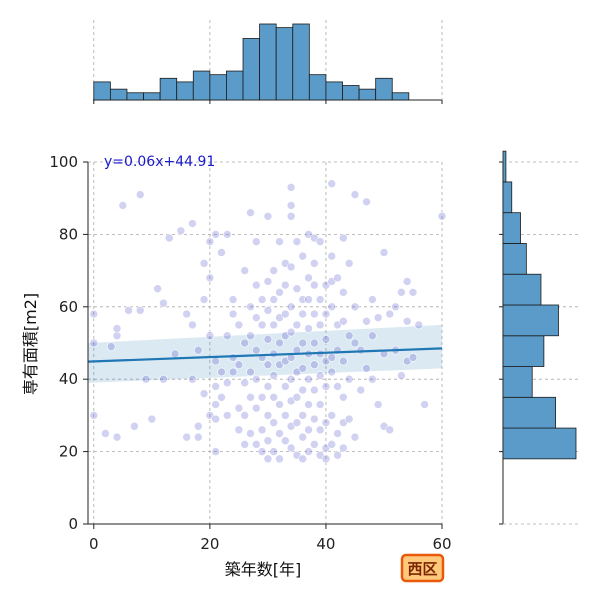 This screenshot has height=600, width=600. Describe the element at coordinates (539, 337) in the screenshot. I see `y-marginal-histogram` at that location.